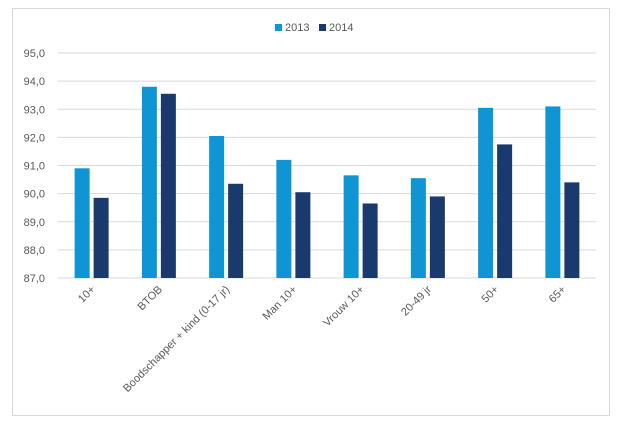  Describe the element at coordinates (34, 223) in the screenshot. I see `y-tick-label: 89,0` at that location.